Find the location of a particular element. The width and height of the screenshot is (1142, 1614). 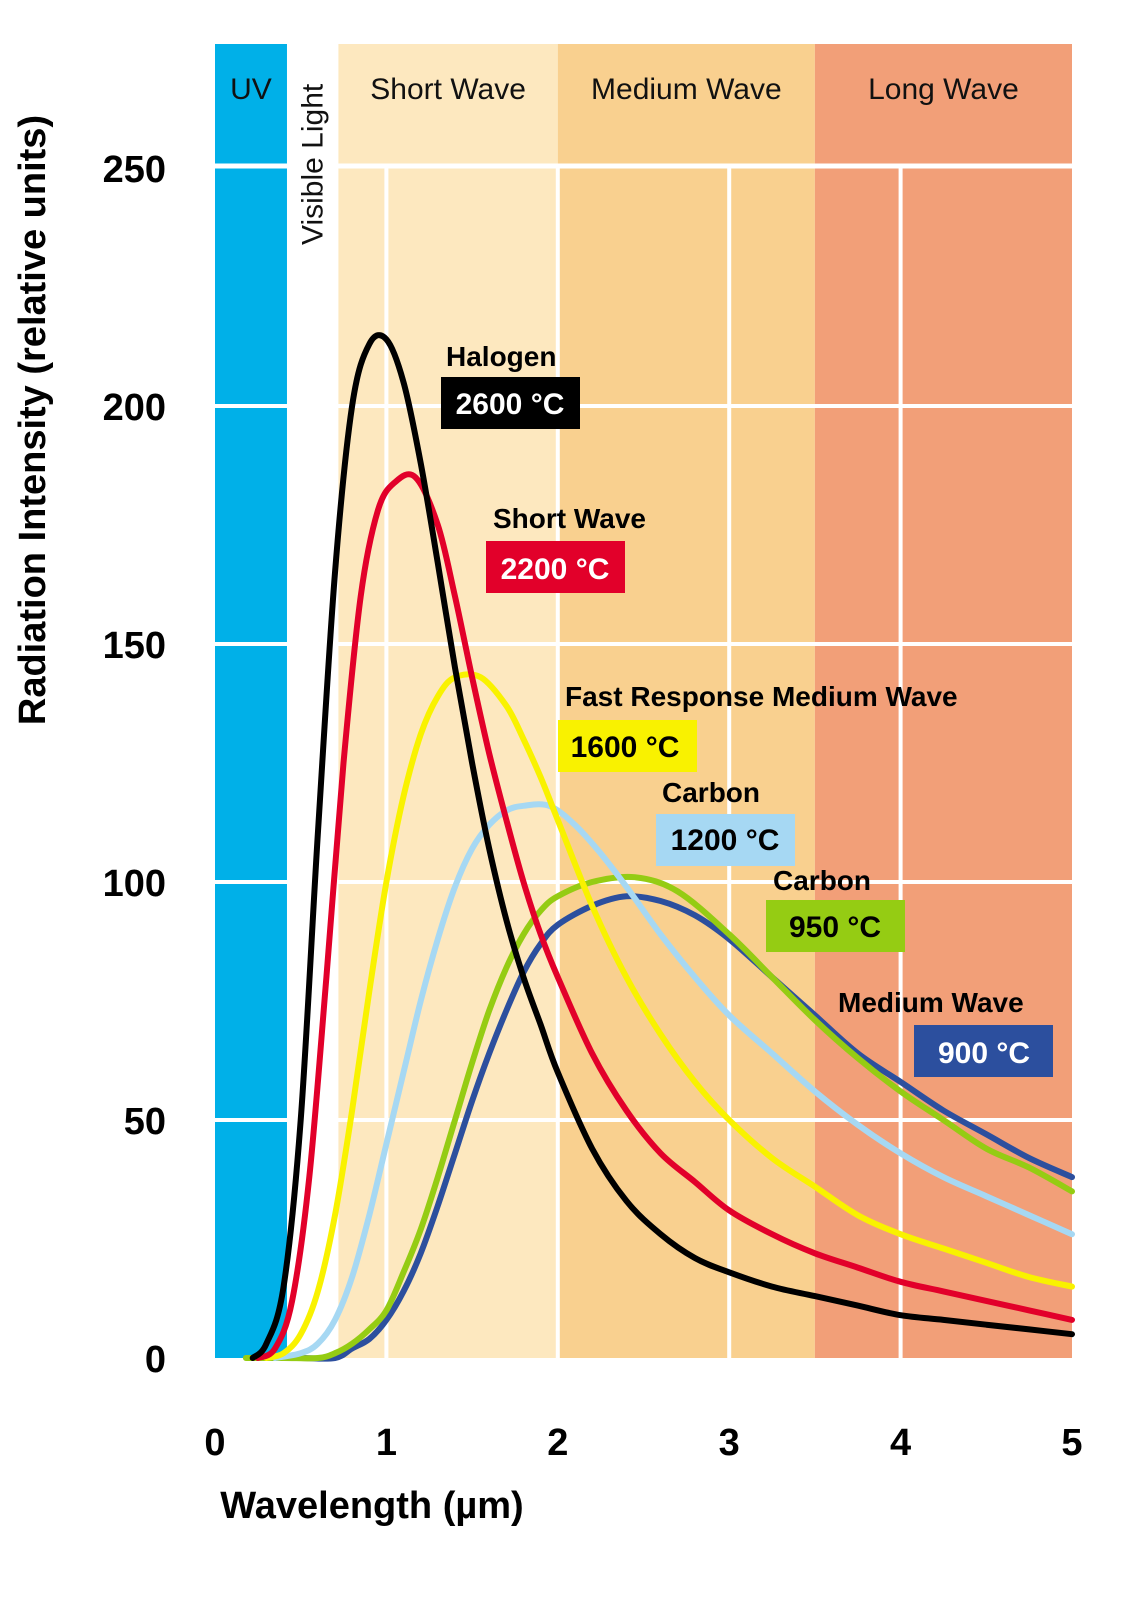

y-axis-title: Radiation Intensity (relative units) is located at coordinates (33, 420).